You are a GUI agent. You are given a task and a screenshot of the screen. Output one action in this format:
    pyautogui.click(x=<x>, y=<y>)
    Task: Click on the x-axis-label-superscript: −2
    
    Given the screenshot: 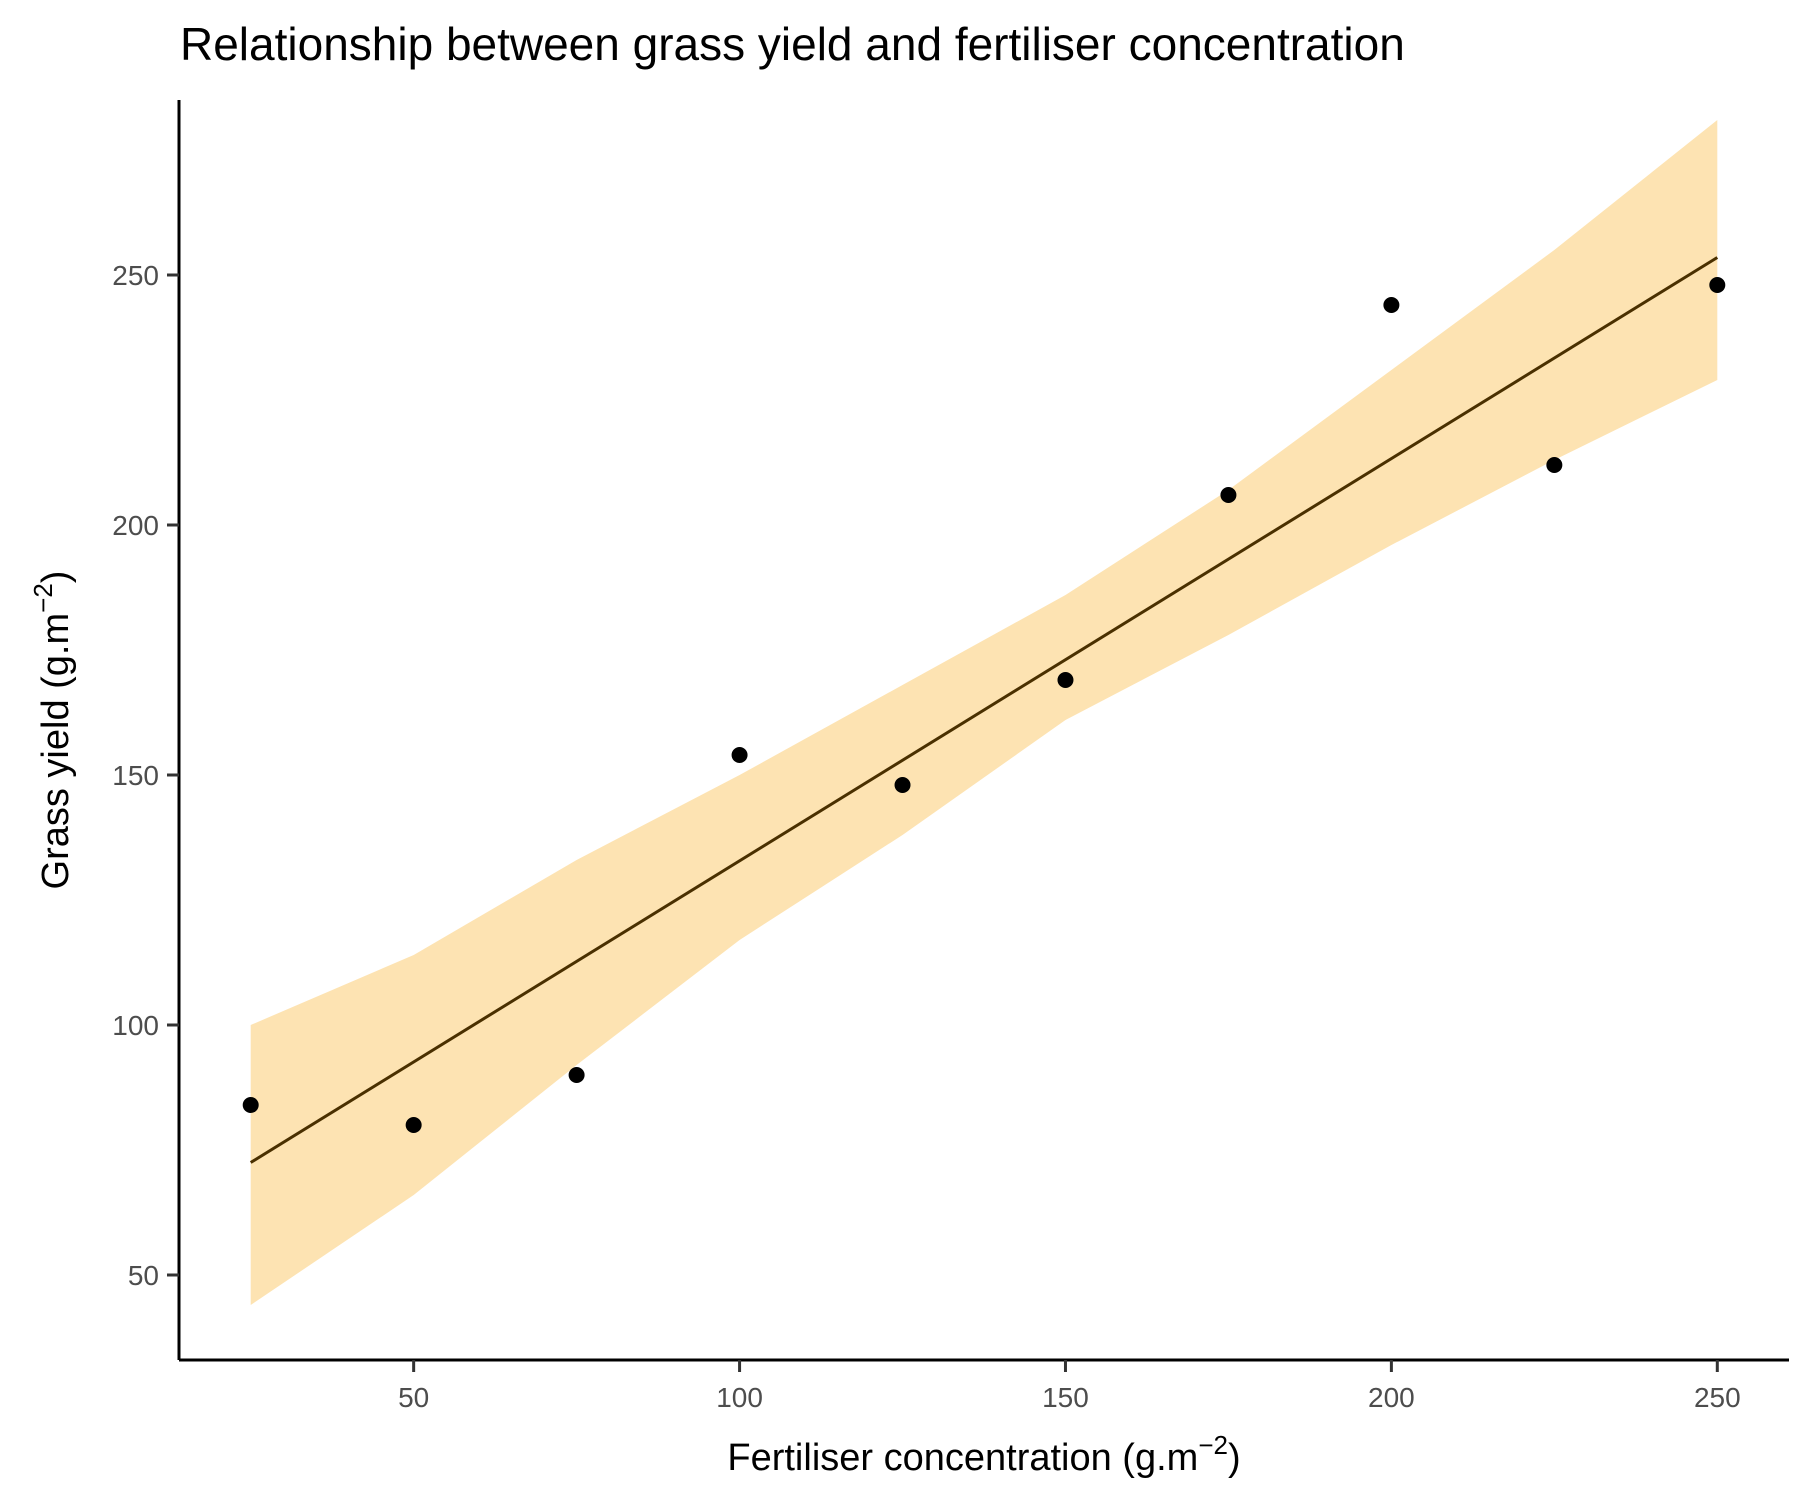 What is the action you would take?
    pyautogui.click(x=1213, y=1445)
    